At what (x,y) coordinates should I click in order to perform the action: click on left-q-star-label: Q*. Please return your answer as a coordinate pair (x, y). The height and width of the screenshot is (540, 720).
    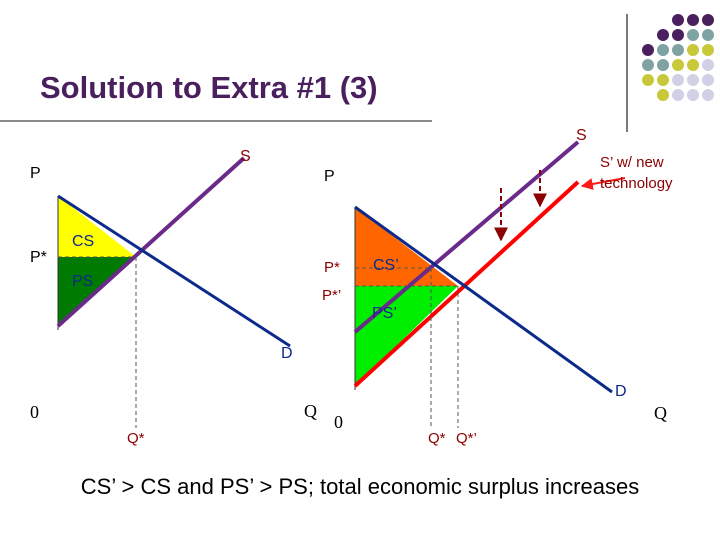
    Looking at the image, I should click on (136, 438).